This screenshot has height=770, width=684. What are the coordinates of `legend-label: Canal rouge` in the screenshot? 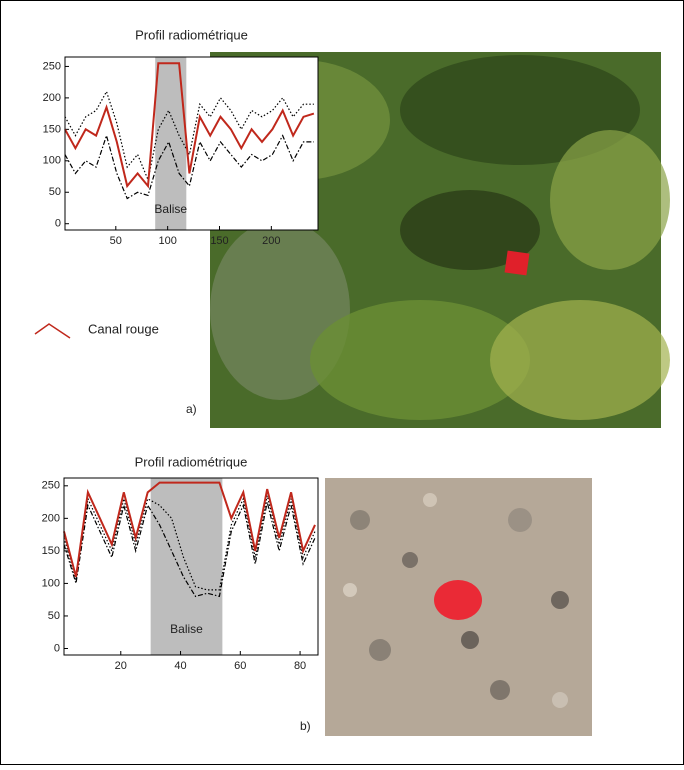 It's located at (123, 328).